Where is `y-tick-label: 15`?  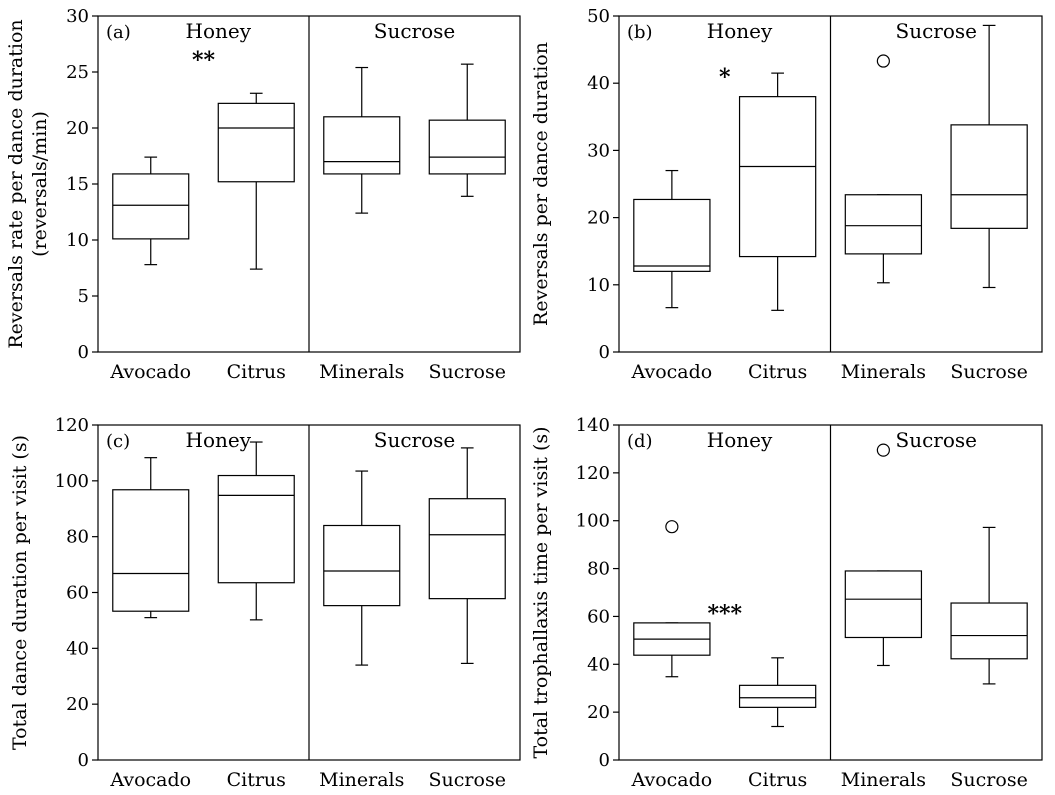
y-tick-label: 15 is located at coordinates (77, 184).